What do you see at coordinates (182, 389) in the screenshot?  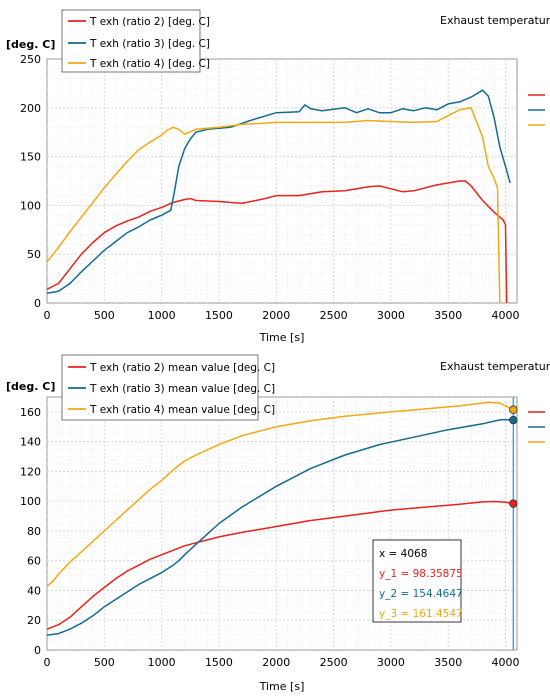 I see `bottom-legend-label-ratio3: T exh (ratio 3) mean value [deg. C]` at bounding box center [182, 389].